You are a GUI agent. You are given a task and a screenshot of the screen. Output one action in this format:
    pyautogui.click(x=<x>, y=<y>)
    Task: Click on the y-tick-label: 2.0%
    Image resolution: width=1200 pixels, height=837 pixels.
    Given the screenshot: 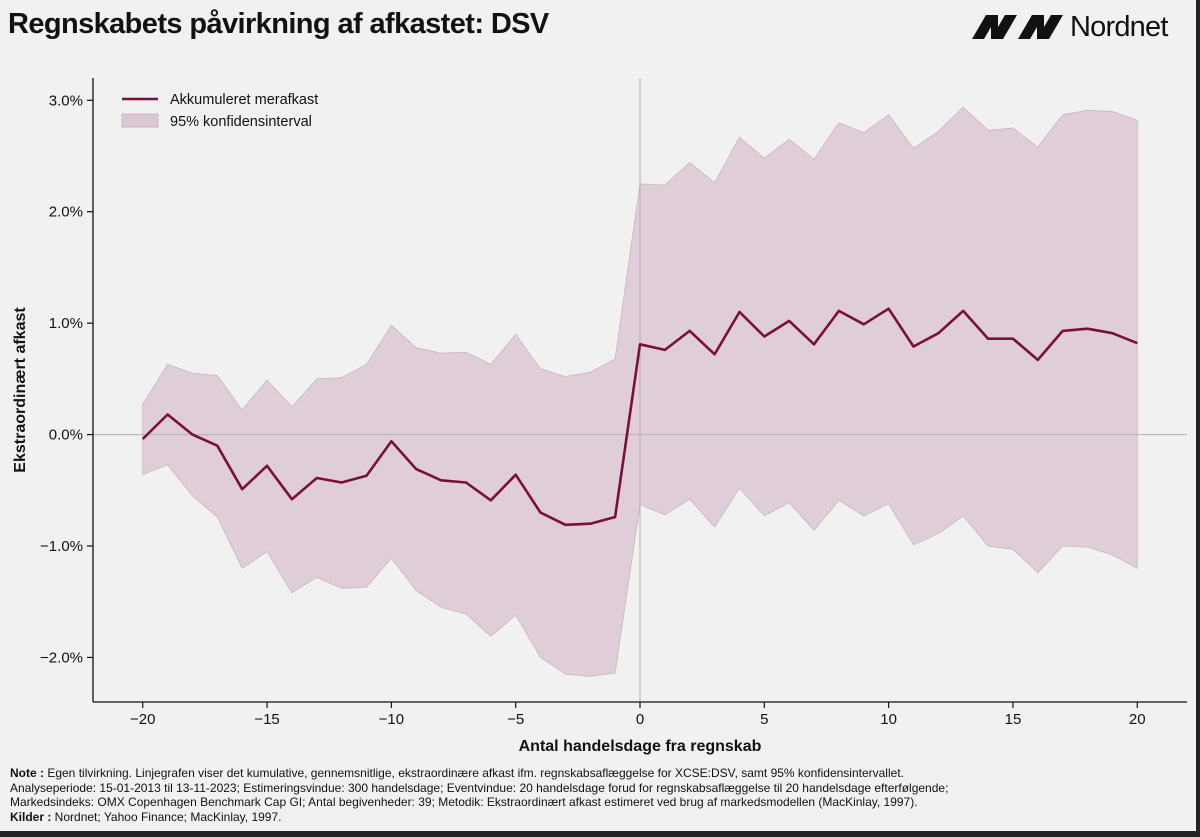 What is the action you would take?
    pyautogui.click(x=66, y=212)
    